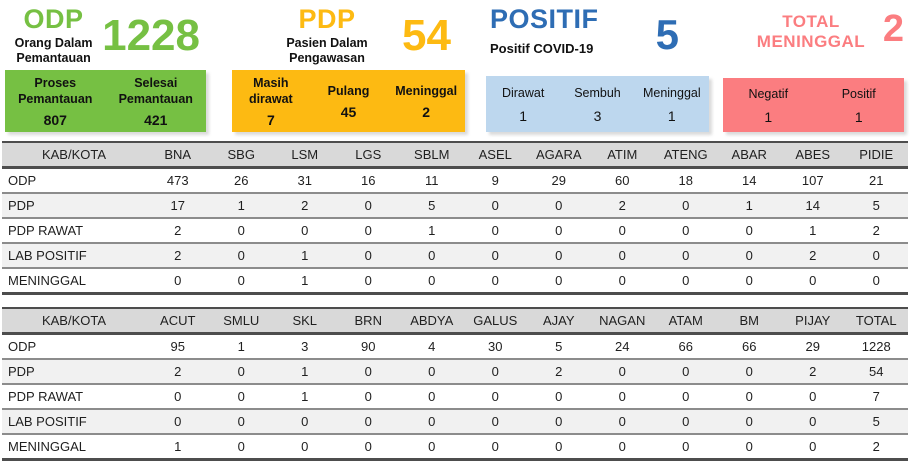 Image resolution: width=910 pixels, height=461 pixels. What do you see at coordinates (55, 101) in the screenshot?
I see `card-odp-box-item: Proses Pemantauan 807` at bounding box center [55, 101].